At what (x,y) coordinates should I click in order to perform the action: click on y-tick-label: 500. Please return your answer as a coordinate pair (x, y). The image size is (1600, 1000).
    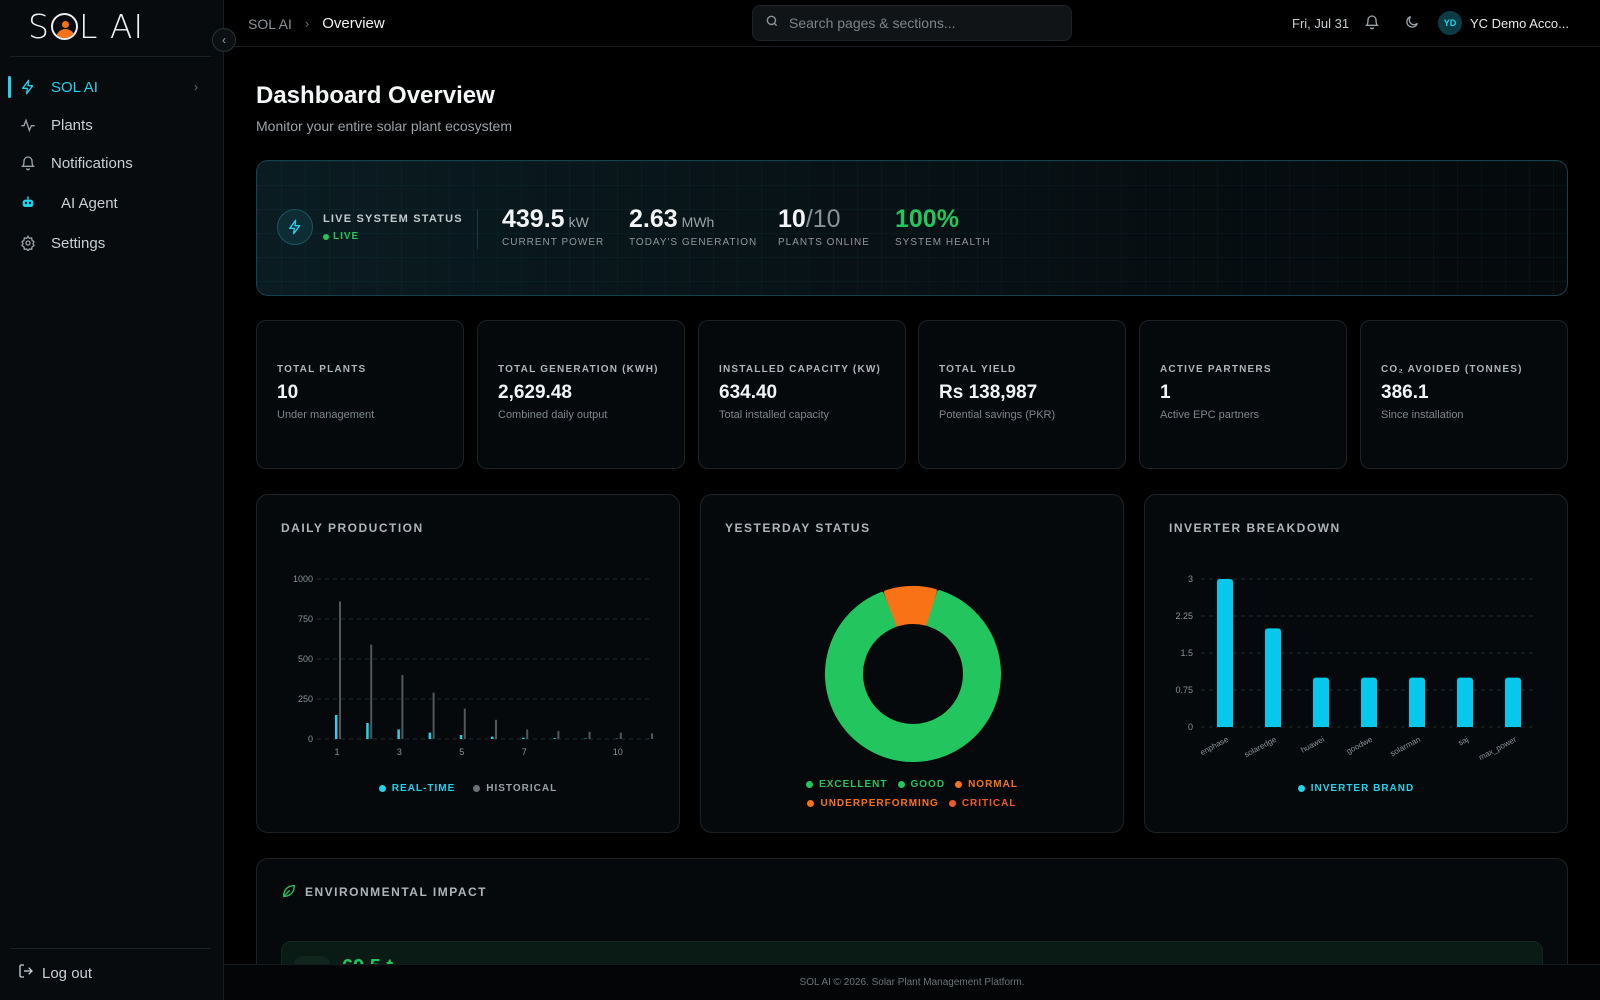
    Looking at the image, I should click on (305, 659).